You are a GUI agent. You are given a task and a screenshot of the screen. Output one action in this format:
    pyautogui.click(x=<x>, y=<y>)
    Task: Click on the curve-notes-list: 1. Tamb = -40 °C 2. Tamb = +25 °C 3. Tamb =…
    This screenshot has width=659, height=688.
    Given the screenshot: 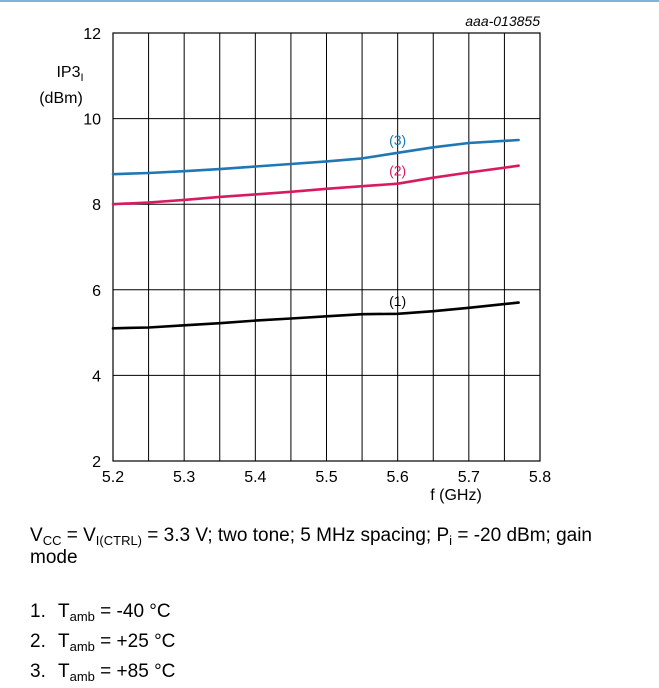 What is the action you would take?
    pyautogui.click(x=102, y=642)
    